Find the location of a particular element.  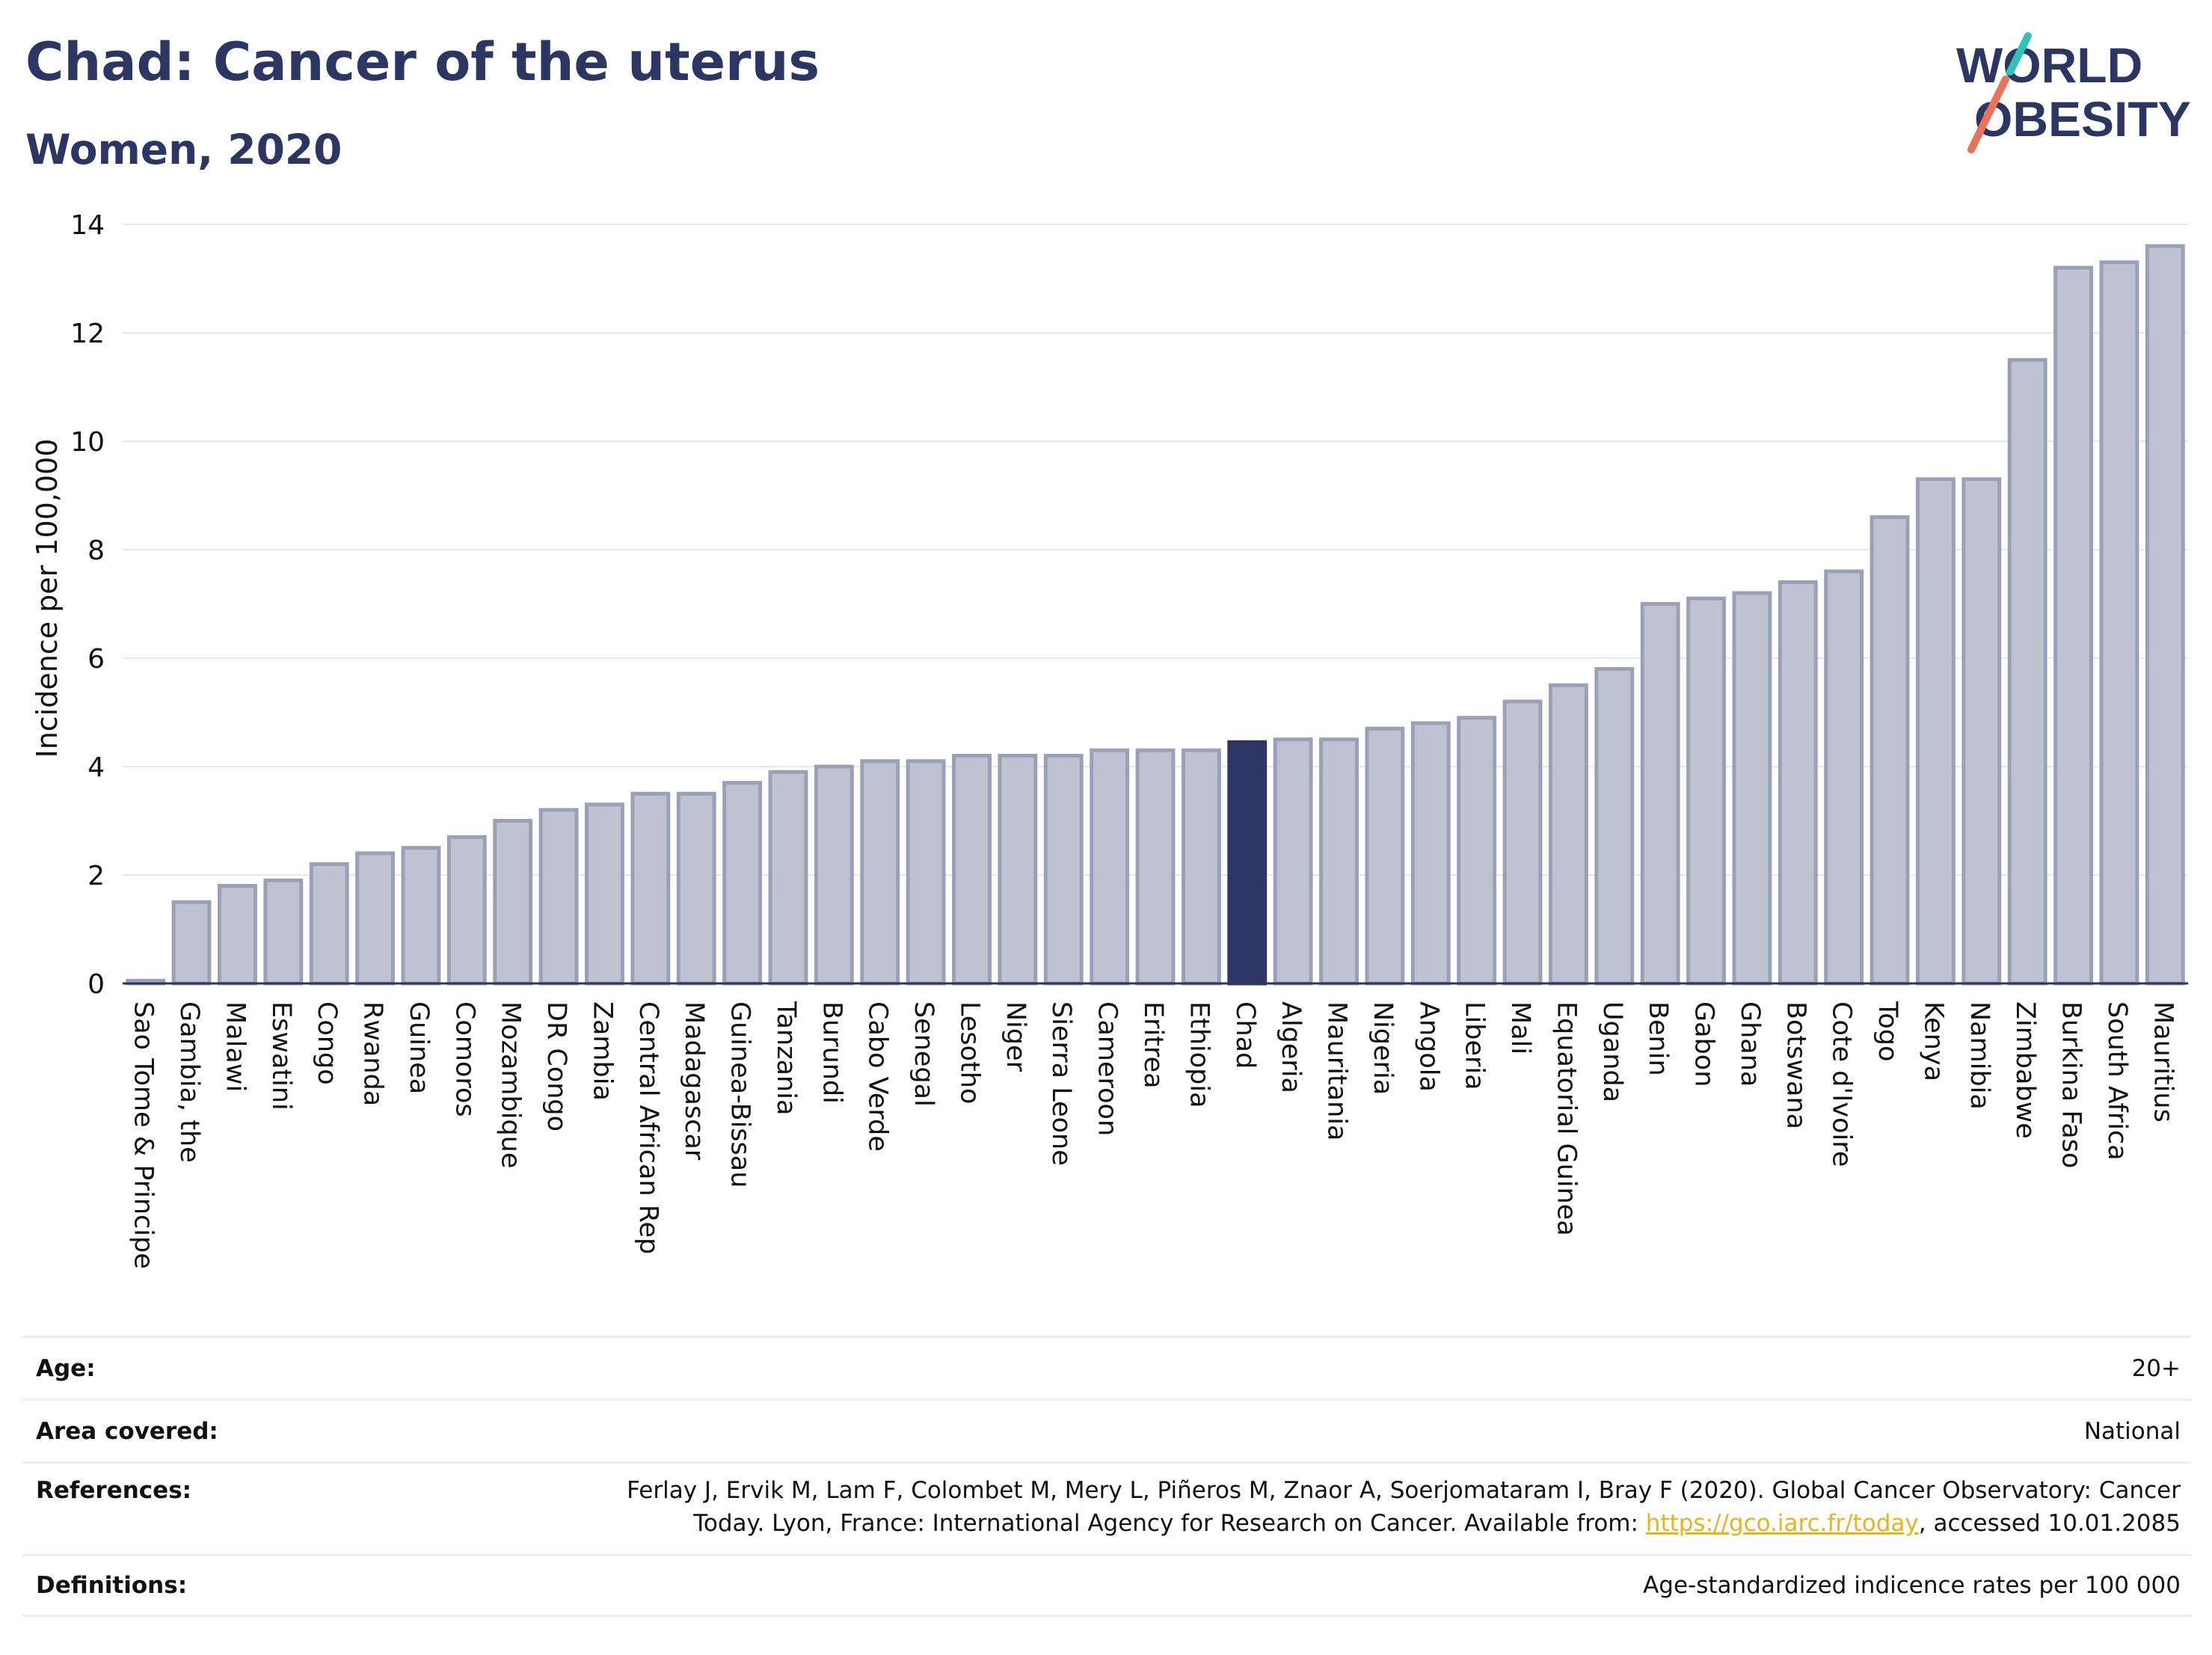

x-tick-label: Ethiopia is located at coordinates (1199, 1054).